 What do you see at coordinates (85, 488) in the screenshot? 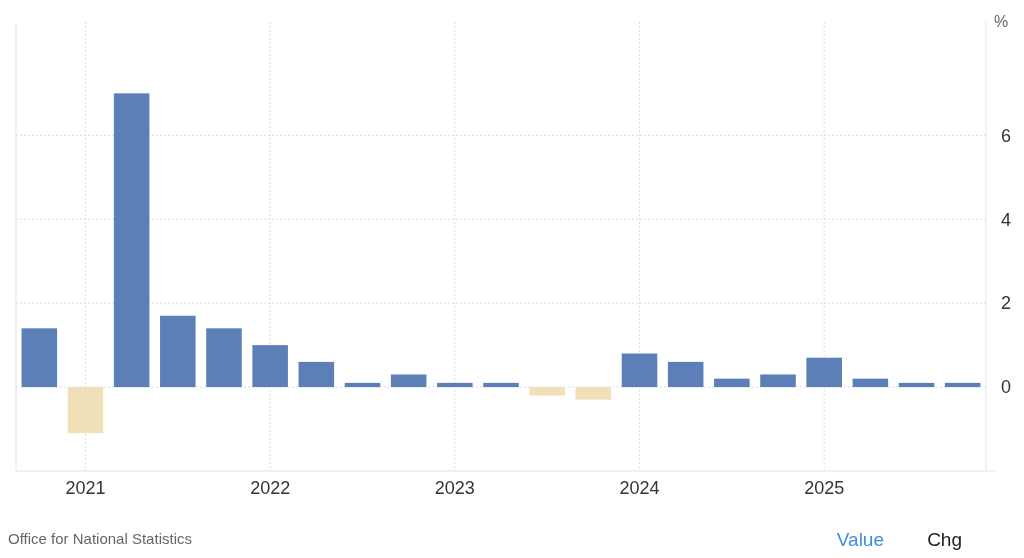
I see `x-tick-label: 2021` at bounding box center [85, 488].